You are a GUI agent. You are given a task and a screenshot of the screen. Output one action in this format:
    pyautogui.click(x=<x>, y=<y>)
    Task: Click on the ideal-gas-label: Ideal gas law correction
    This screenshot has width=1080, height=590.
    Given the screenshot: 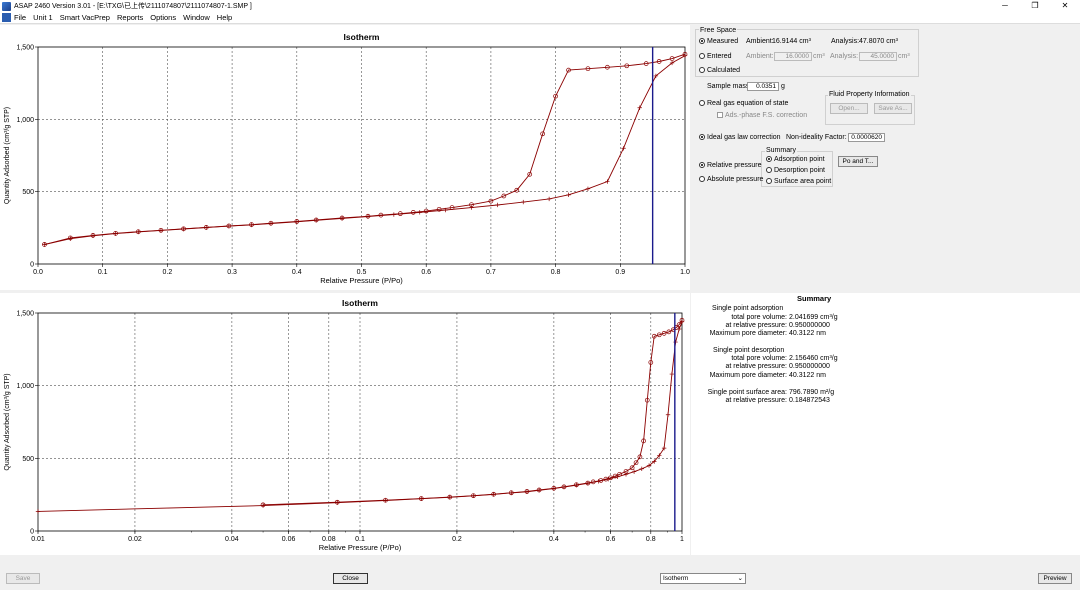 What is the action you would take?
    pyautogui.click(x=744, y=137)
    